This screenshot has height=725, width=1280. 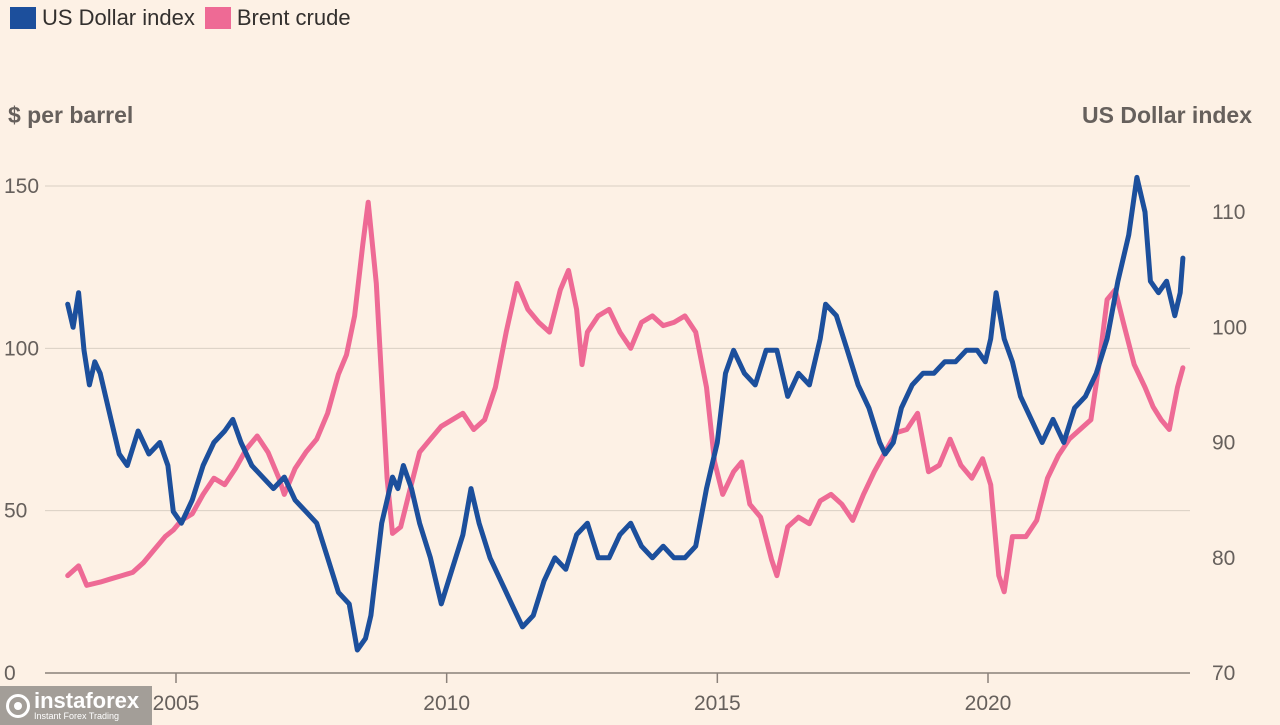 I want to click on instaforex-logo-icon, so click(x=18, y=705).